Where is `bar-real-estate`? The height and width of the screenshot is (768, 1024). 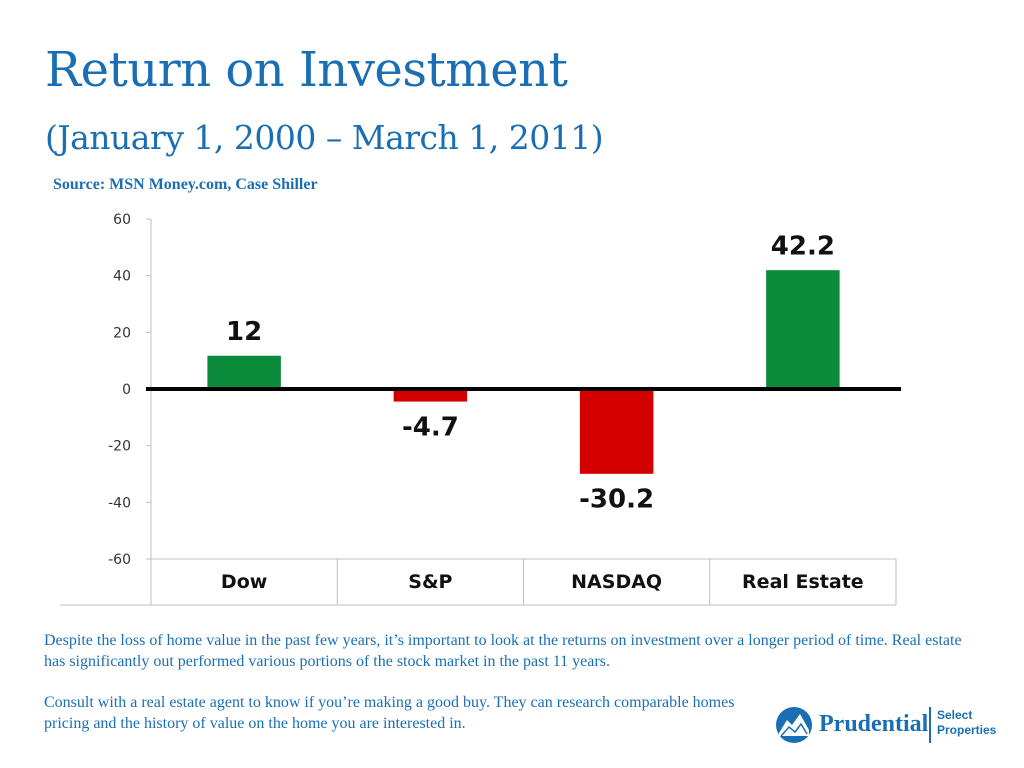
bar-real-estate is located at coordinates (803, 329).